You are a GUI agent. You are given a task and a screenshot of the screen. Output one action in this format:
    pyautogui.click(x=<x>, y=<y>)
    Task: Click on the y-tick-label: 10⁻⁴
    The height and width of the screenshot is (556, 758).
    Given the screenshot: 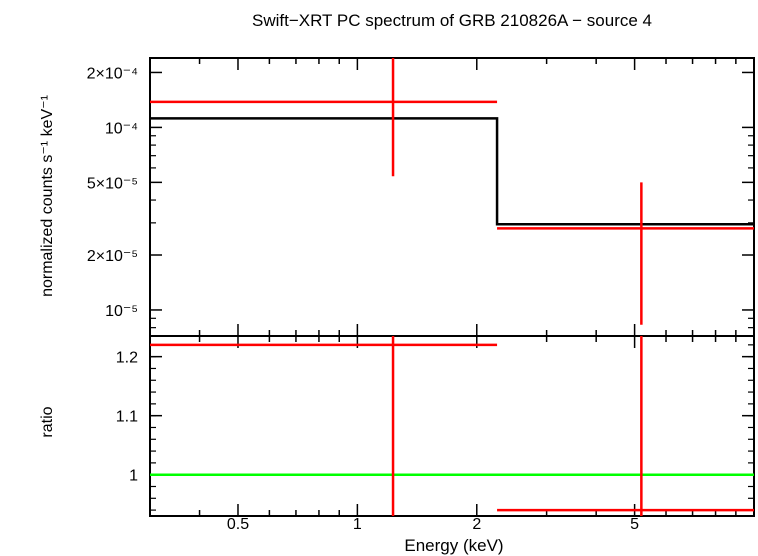 What is the action you would take?
    pyautogui.click(x=121, y=128)
    